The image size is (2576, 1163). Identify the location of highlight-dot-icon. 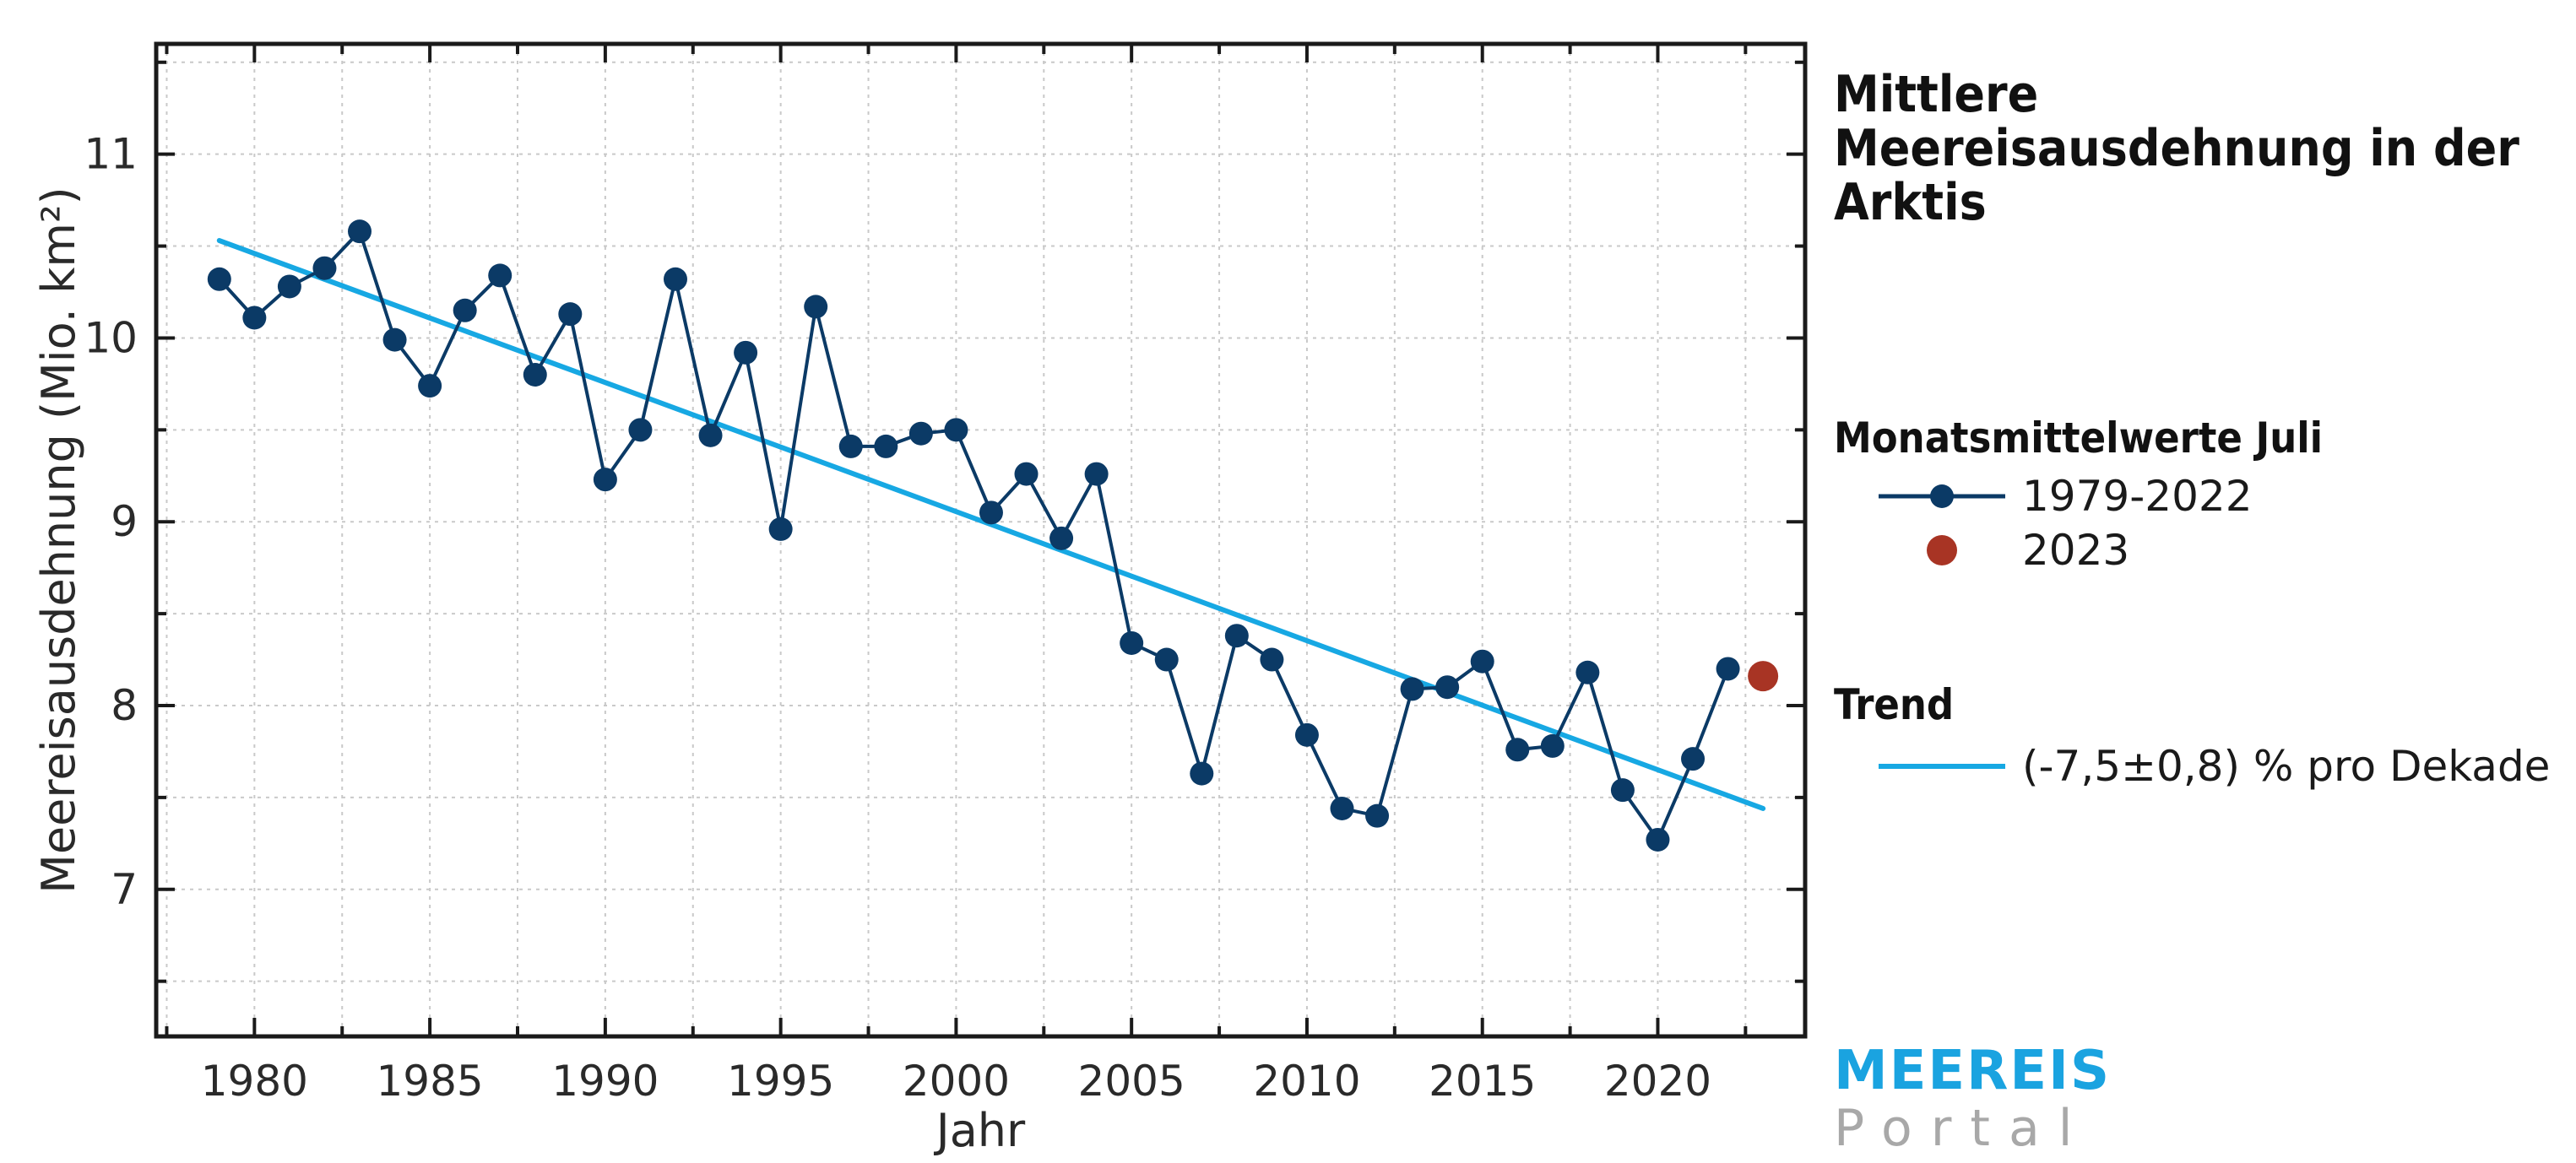
(1942, 550).